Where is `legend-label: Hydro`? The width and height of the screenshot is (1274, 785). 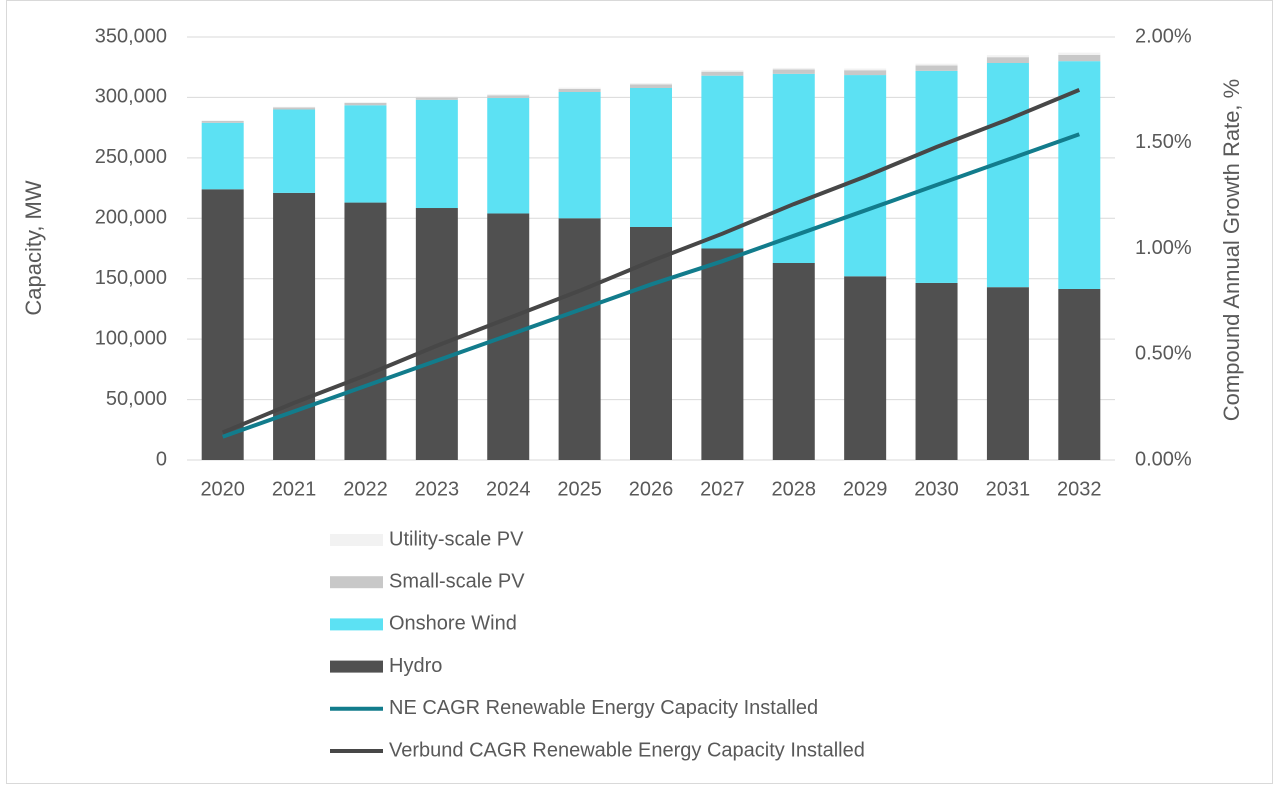 legend-label: Hydro is located at coordinates (415, 666).